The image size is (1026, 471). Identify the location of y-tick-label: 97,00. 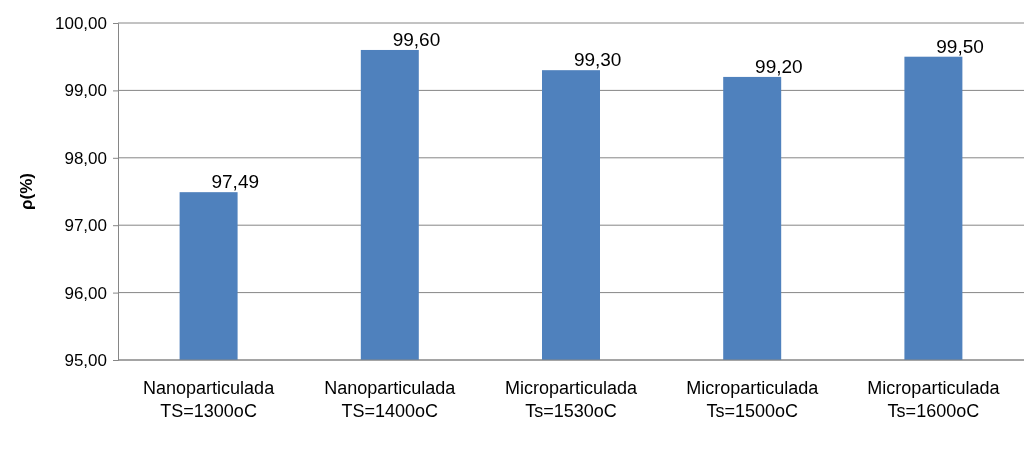
(85, 226).